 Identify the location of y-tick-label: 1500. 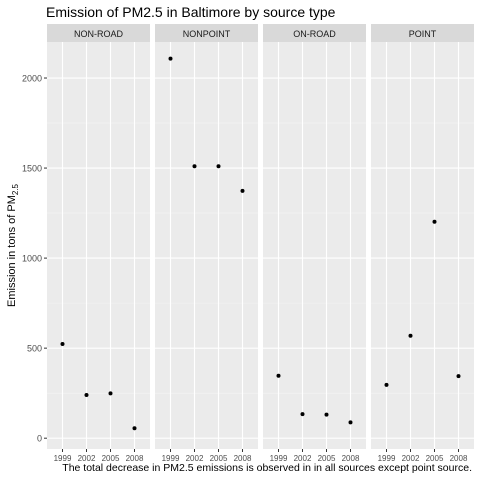
(32, 169).